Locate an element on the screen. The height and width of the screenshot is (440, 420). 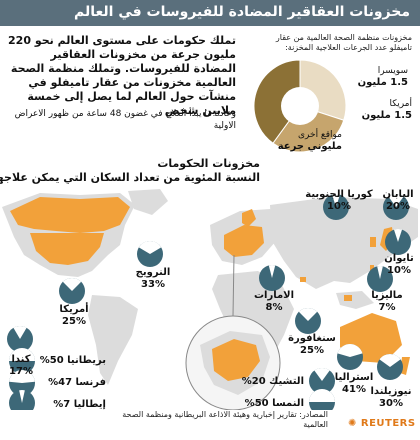
label-norway: النرويج 33% is located at coordinates (153, 279).